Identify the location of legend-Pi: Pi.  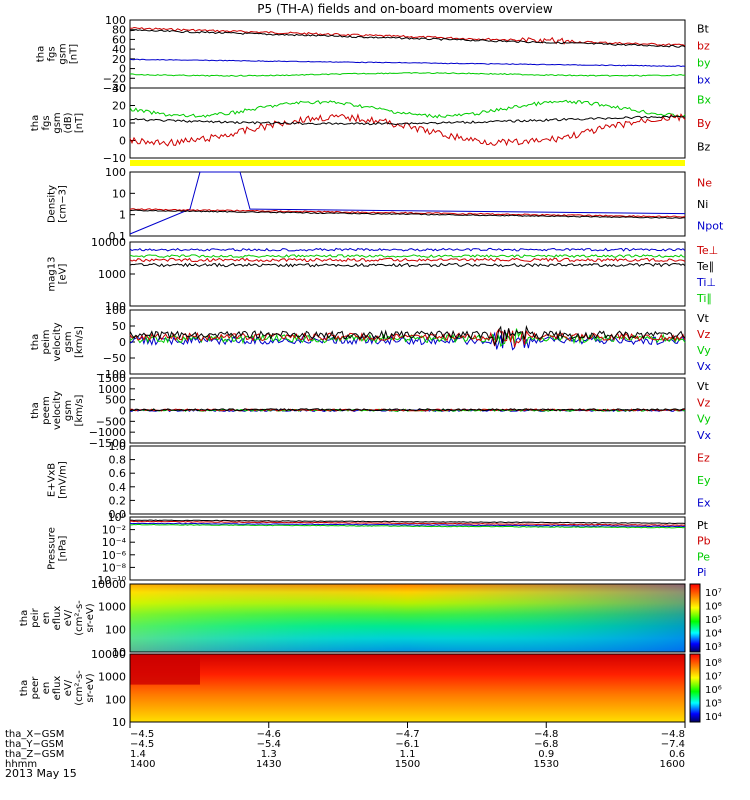
(701, 572).